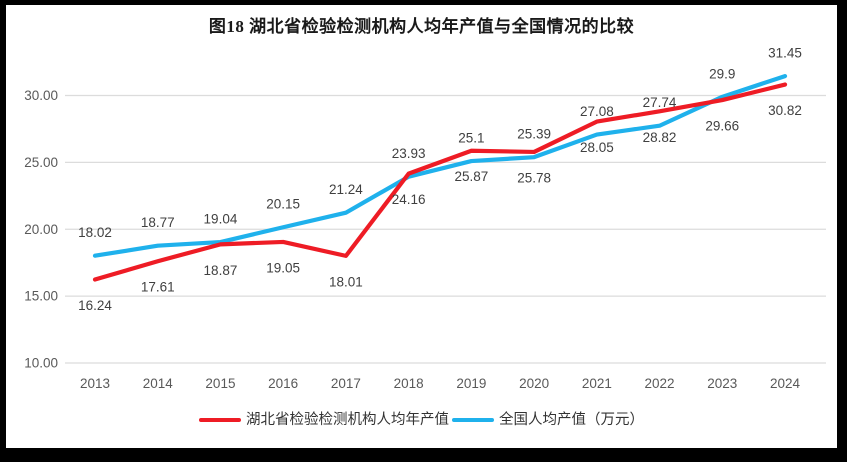  I want to click on x-axis-tick-label: 2014, so click(158, 383).